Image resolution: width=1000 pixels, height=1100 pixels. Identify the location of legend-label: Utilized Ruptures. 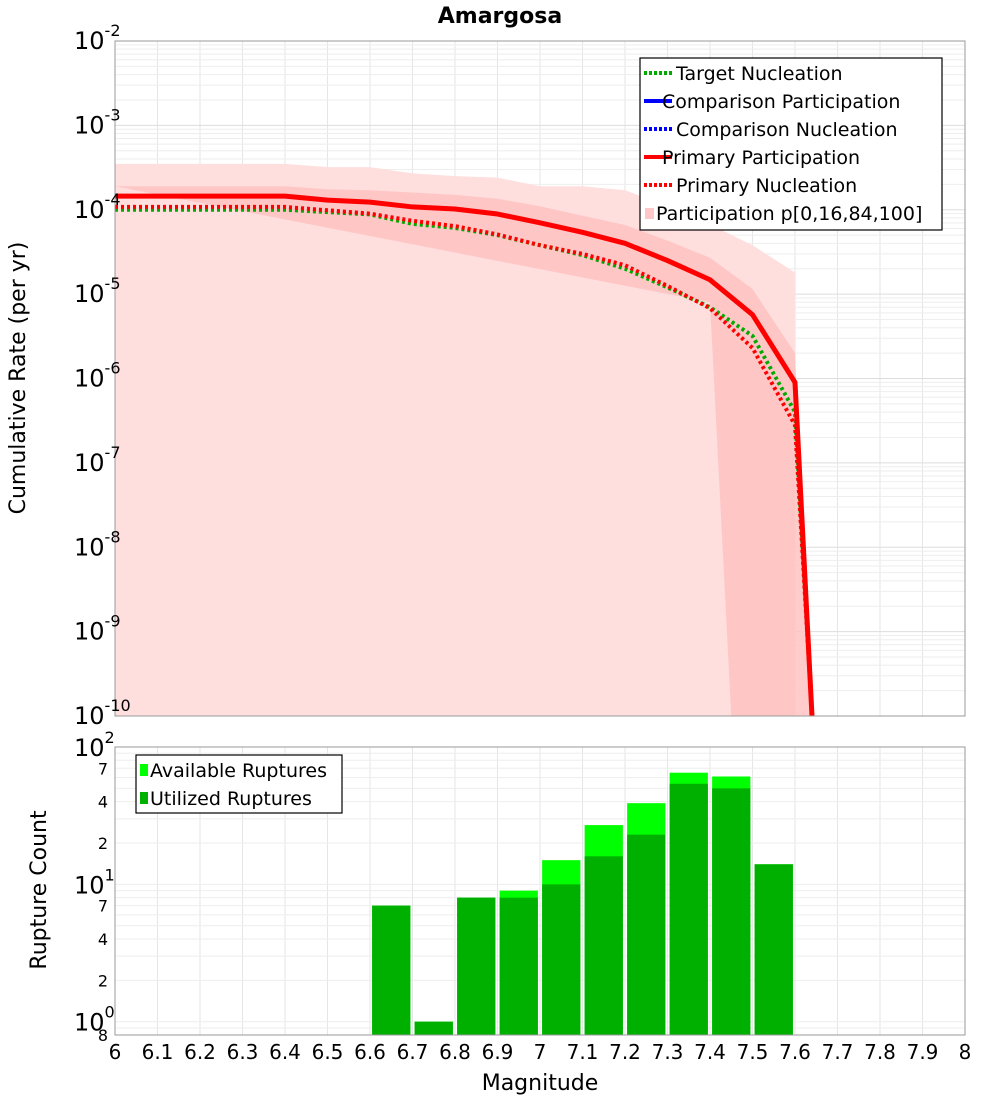
(231, 799).